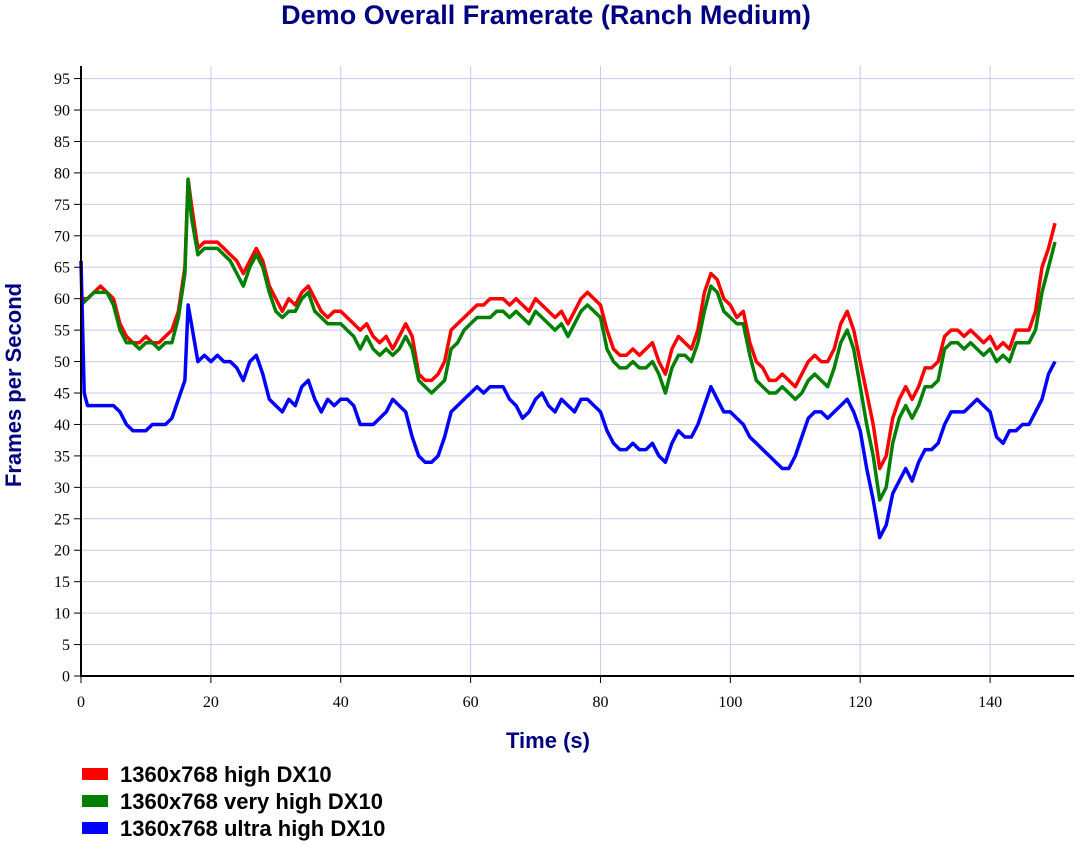 This screenshot has width=1075, height=846. What do you see at coordinates (548, 740) in the screenshot?
I see `x-axis-label: Time (s)` at bounding box center [548, 740].